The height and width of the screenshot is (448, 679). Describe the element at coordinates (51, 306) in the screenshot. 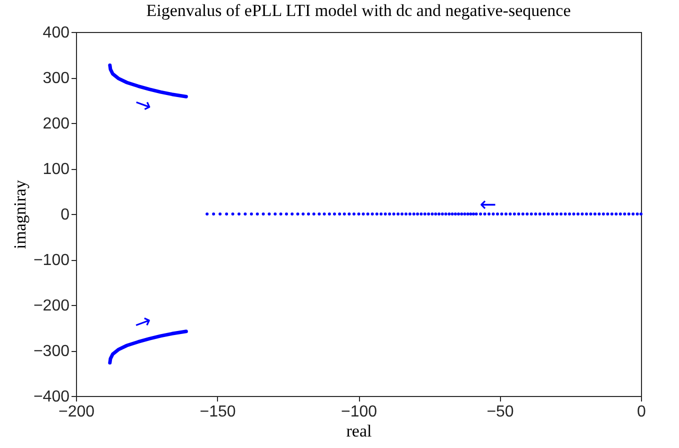

I see `y-tick-label: −200` at that location.